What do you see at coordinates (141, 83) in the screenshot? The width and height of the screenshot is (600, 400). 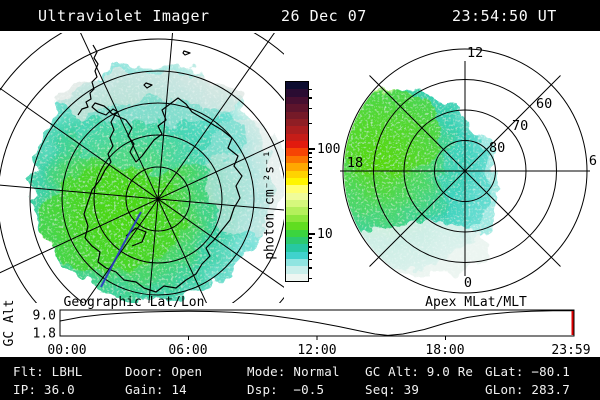 I see `tierra-del-fuego-islands` at bounding box center [141, 83].